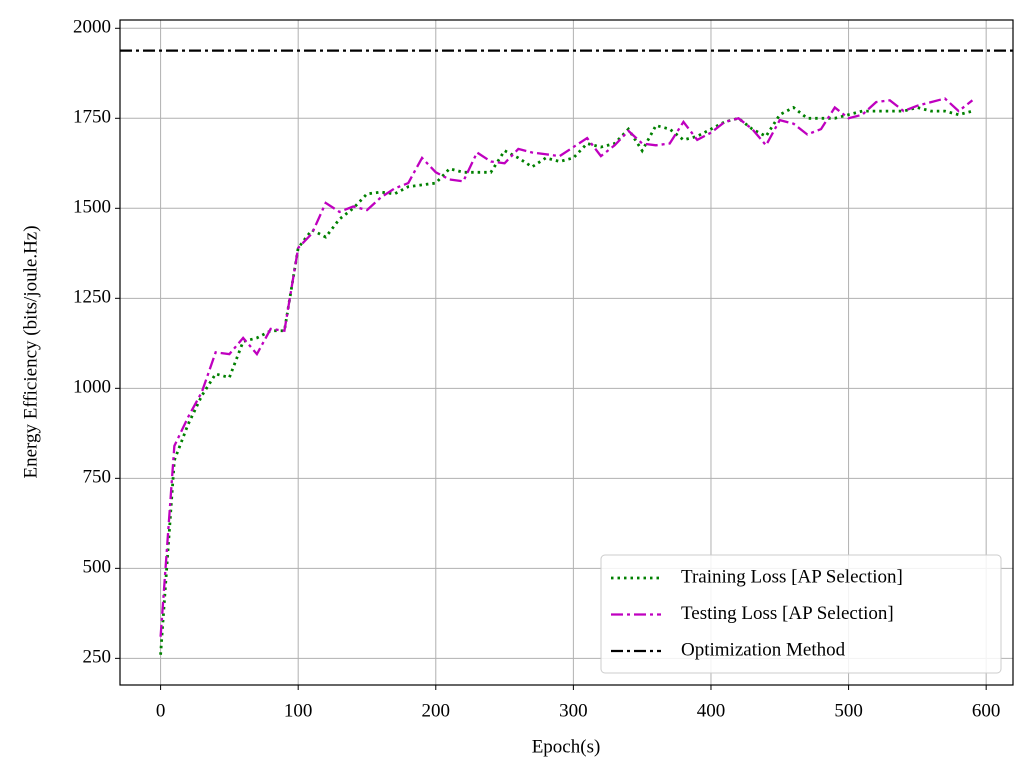 The height and width of the screenshot is (778, 1031). I want to click on x-tick-label: 200, so click(436, 710).